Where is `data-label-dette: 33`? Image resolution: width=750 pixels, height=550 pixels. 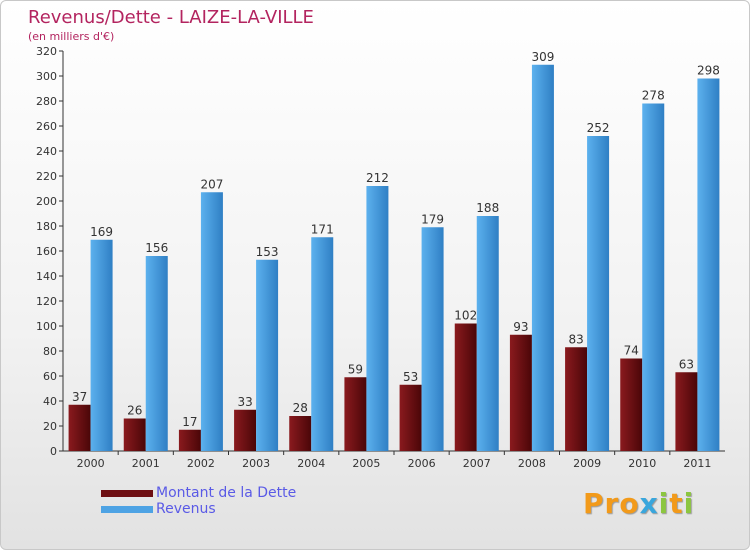 data-label-dette: 33 is located at coordinates (244, 402).